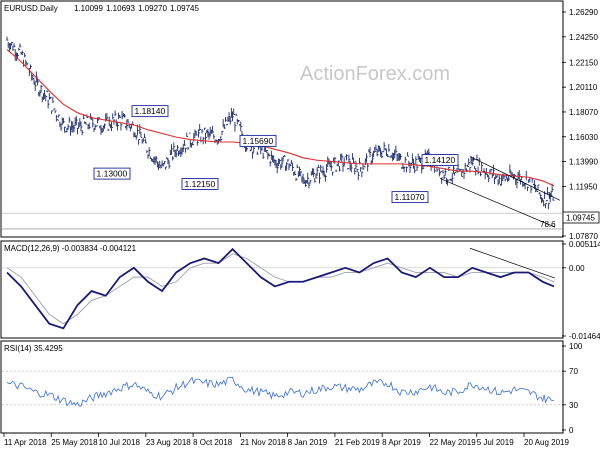 Image resolution: width=600 pixels, height=450 pixels. I want to click on x-tick-label: 20 Aug 2019, so click(546, 442).